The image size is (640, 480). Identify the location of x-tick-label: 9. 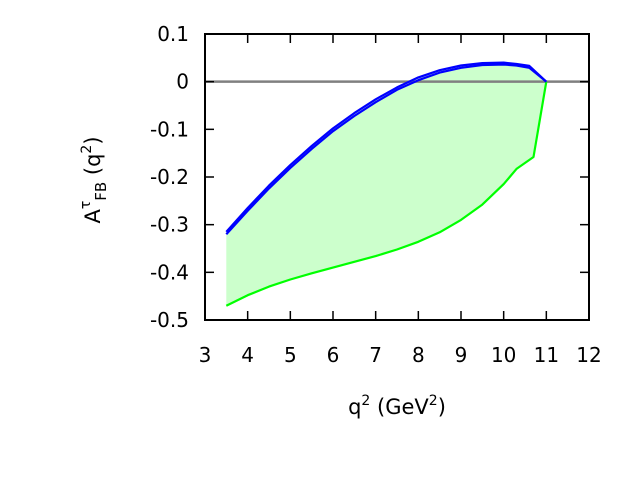
(461, 355).